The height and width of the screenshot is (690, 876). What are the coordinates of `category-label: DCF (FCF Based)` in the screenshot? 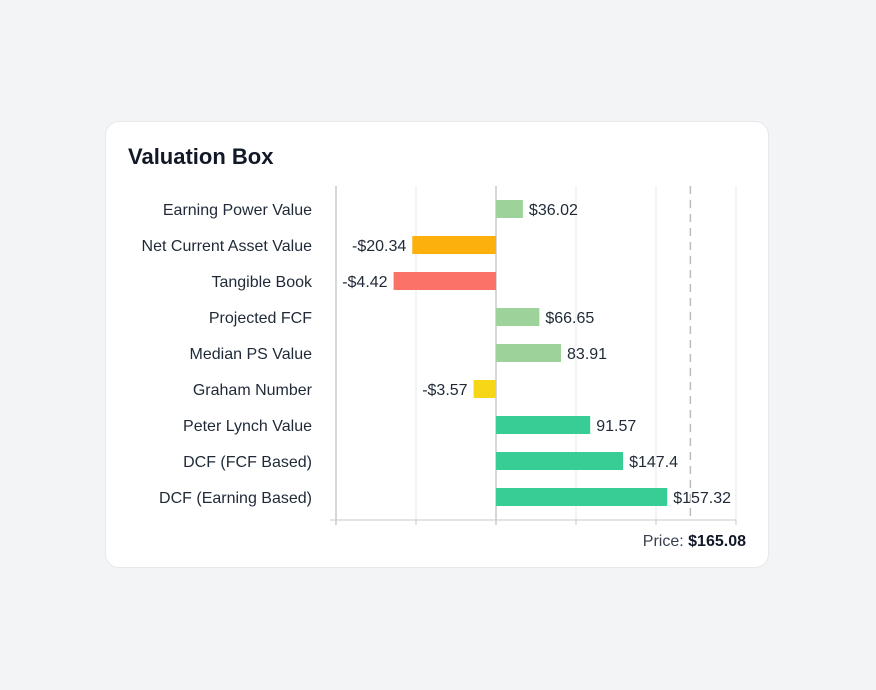 It's located at (247, 462).